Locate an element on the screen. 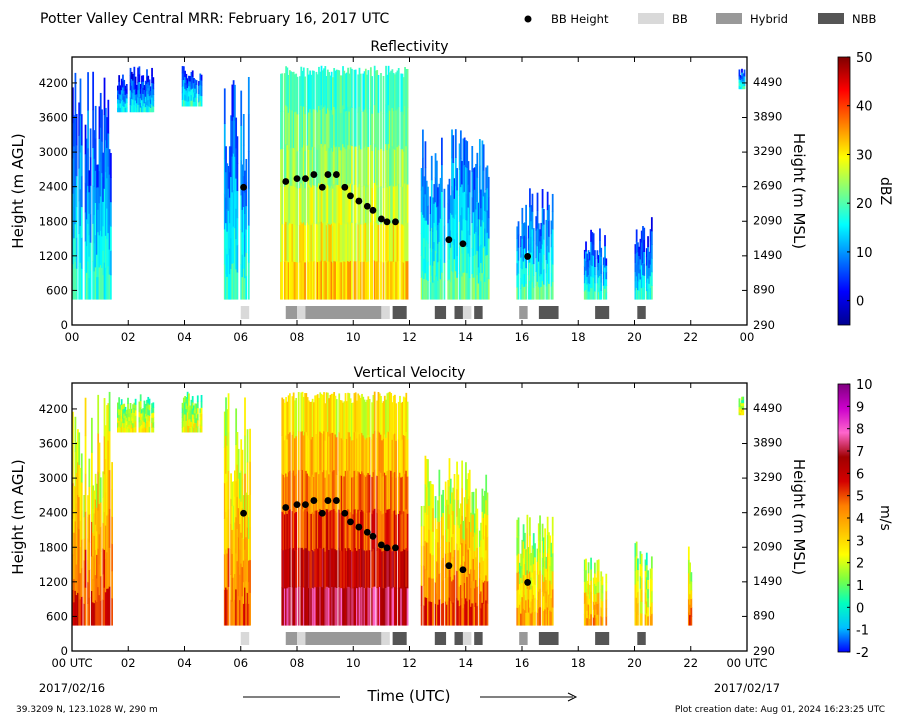 Image resolution: width=900 pixels, height=725 pixels. colorbar-tick-label: 10 is located at coordinates (864, 253).